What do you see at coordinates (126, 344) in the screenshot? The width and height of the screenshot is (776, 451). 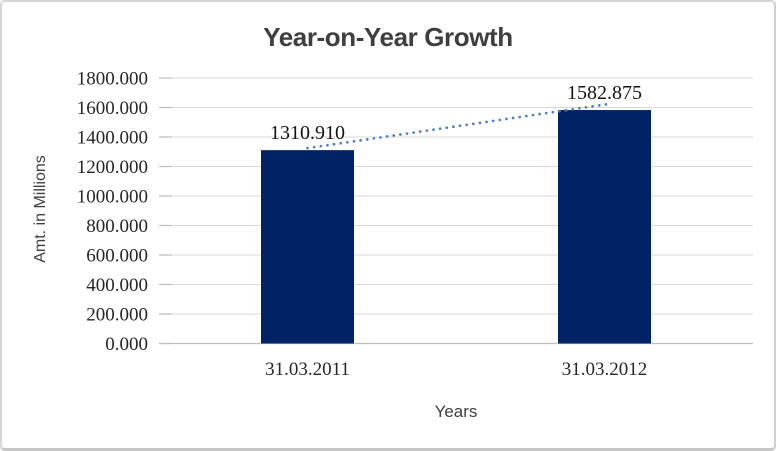 I see `y-tick-label: 0.000` at bounding box center [126, 344].